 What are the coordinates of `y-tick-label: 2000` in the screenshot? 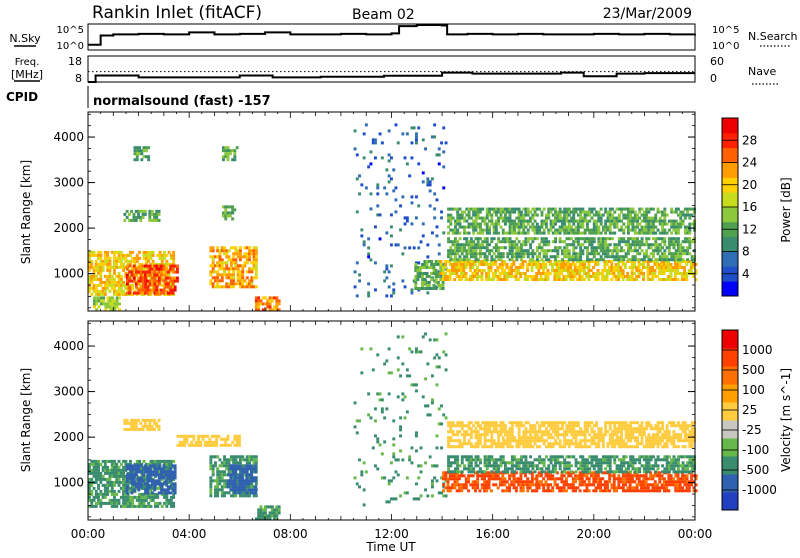 It's located at (68, 228).